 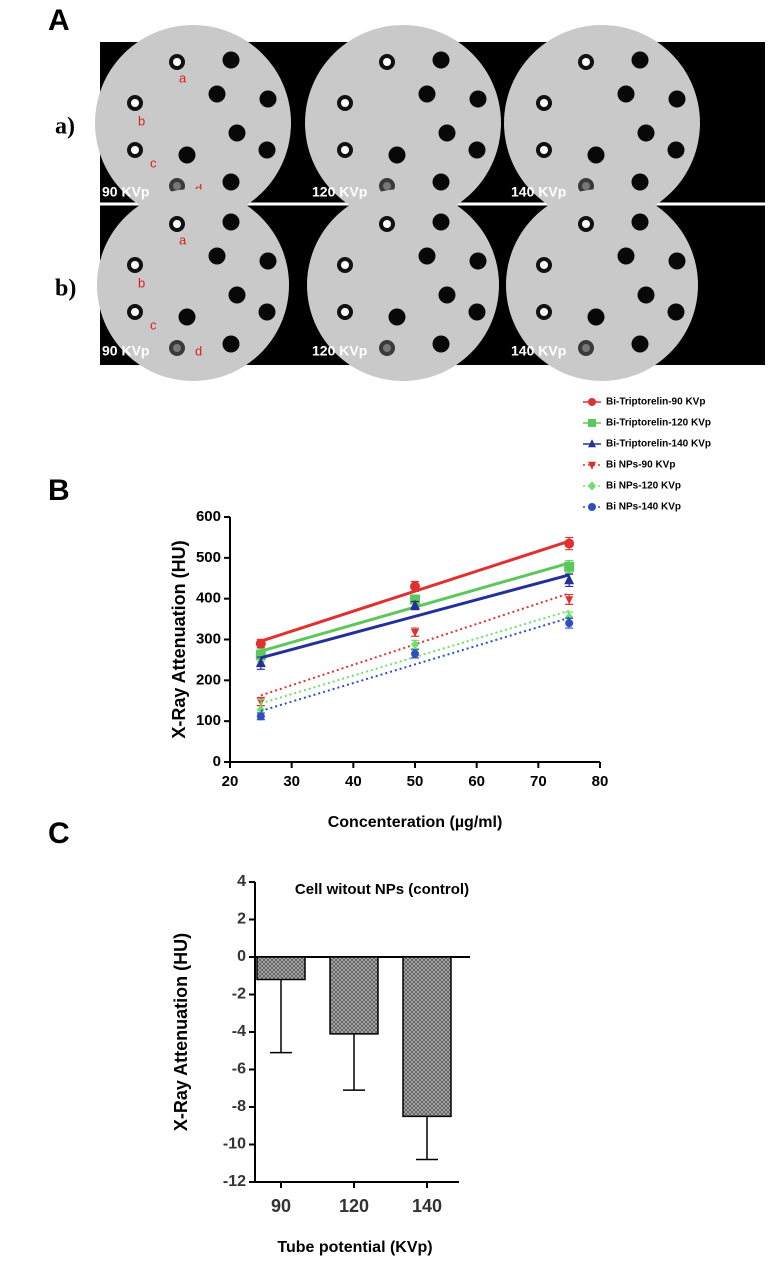 I want to click on vial-label: c, so click(x=153, y=162).